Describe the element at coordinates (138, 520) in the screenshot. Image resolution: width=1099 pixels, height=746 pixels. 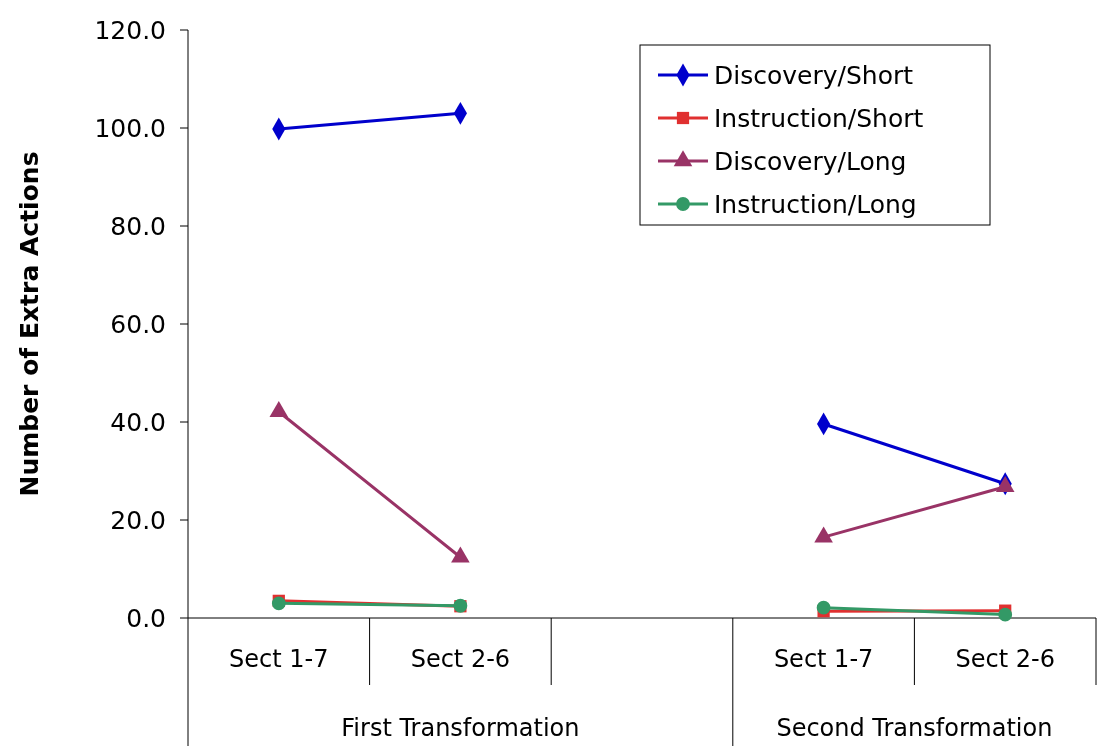
I see `y-tick-label: 20.0` at that location.